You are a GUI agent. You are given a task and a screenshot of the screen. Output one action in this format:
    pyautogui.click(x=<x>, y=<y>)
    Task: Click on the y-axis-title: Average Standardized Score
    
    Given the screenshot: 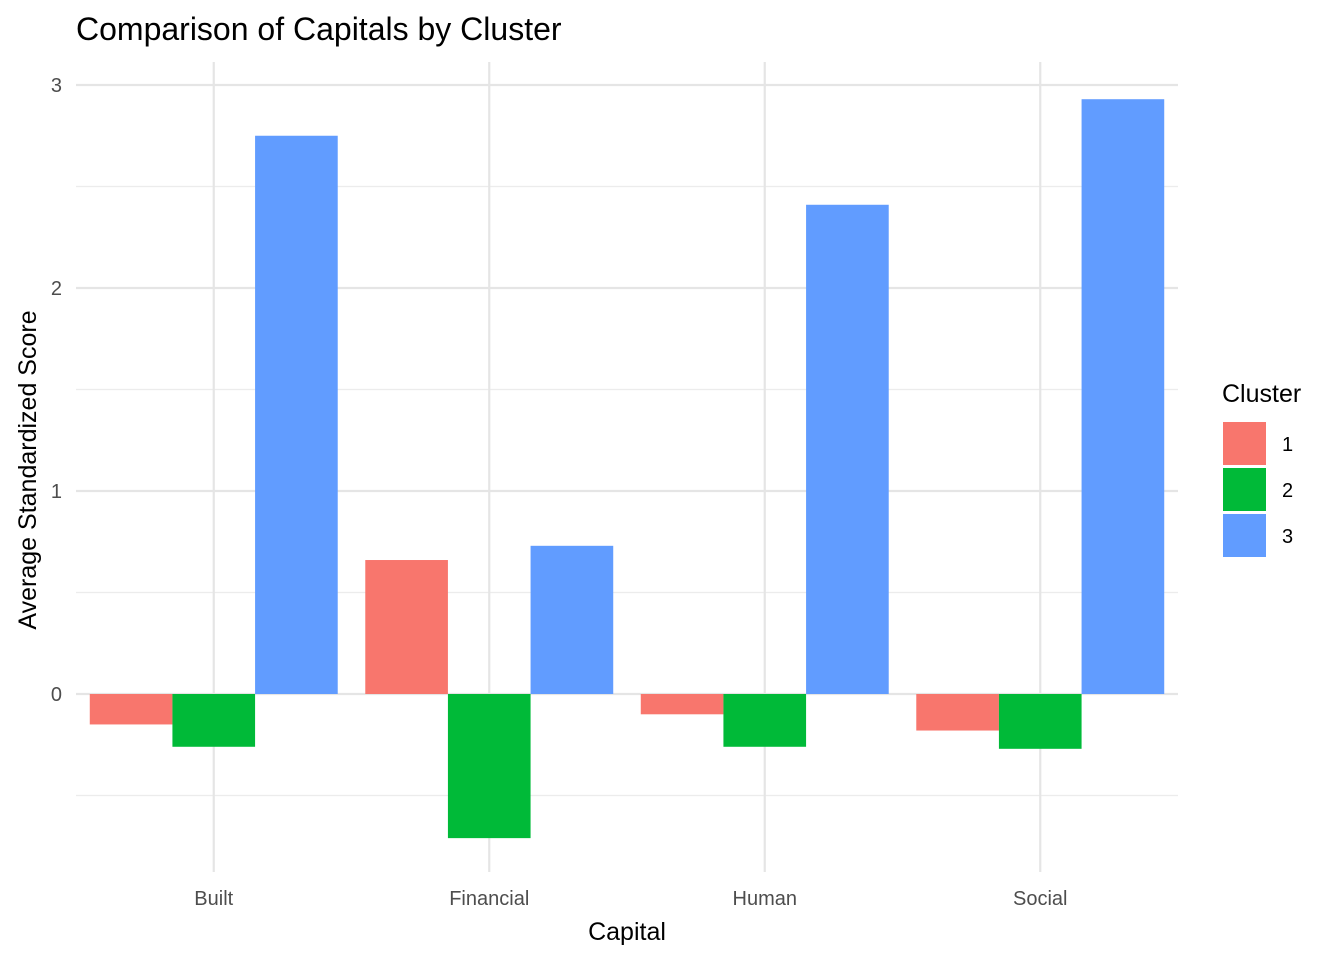 What is the action you would take?
    pyautogui.click(x=28, y=469)
    